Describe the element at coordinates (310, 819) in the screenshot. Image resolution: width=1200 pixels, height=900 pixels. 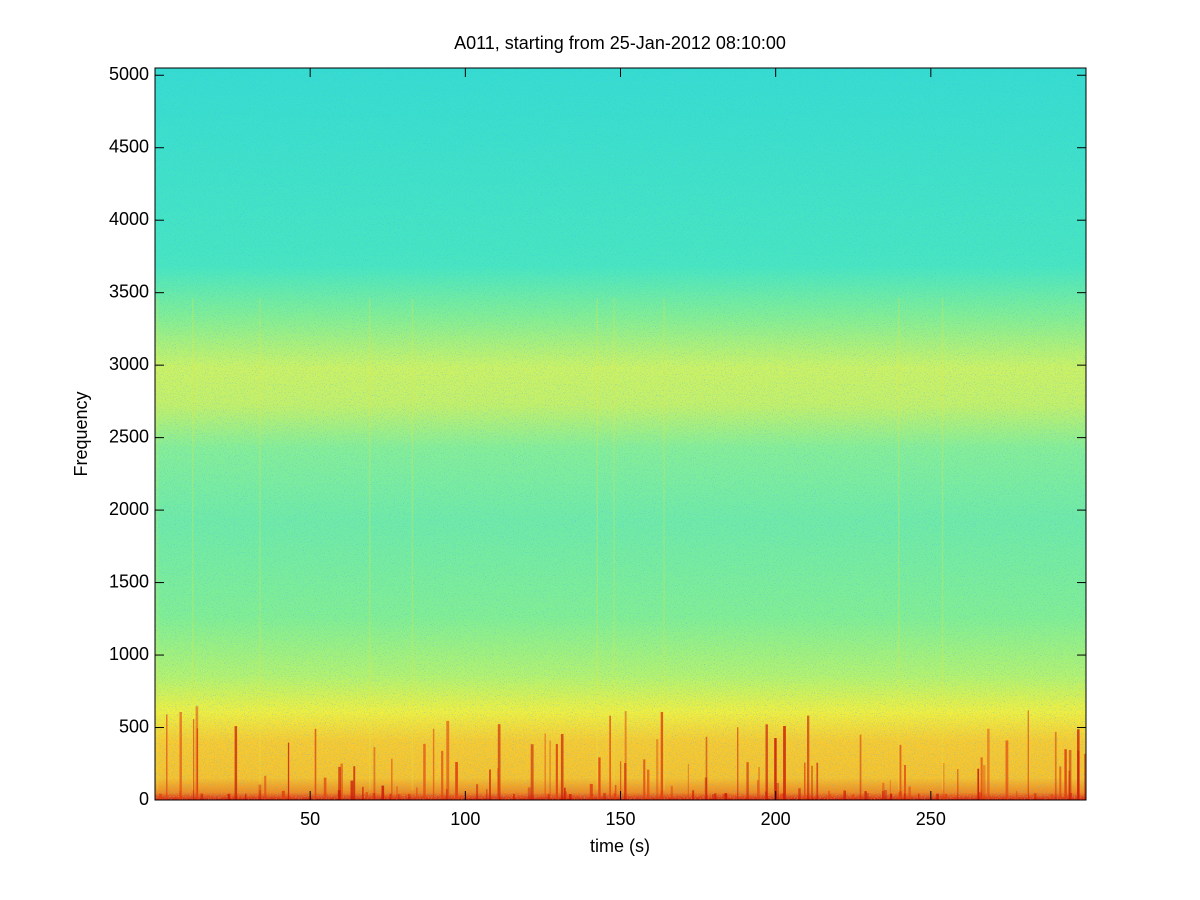
I see `x-tick-label: 50` at that location.